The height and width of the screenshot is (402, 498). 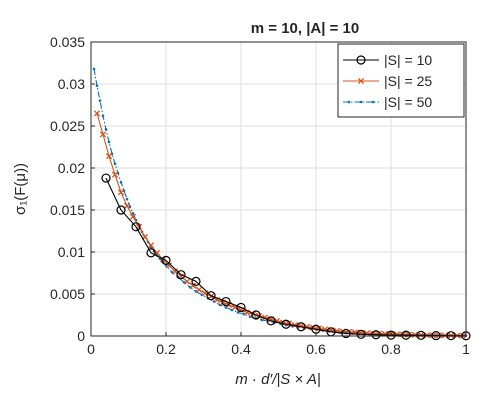 I want to click on legend-item: |S| = 50, so click(x=387, y=102).